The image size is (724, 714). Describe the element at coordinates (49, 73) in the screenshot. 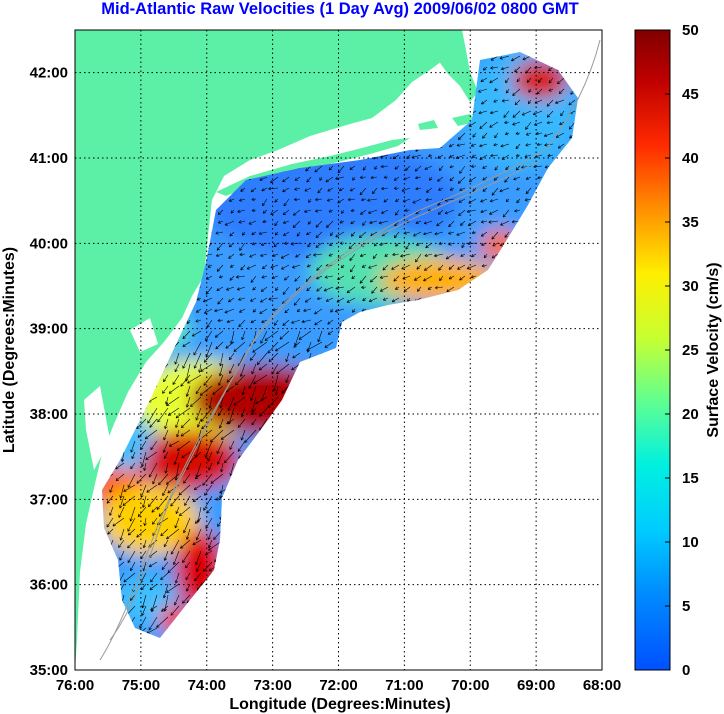

I see `y-tick-label: 42:00` at that location.